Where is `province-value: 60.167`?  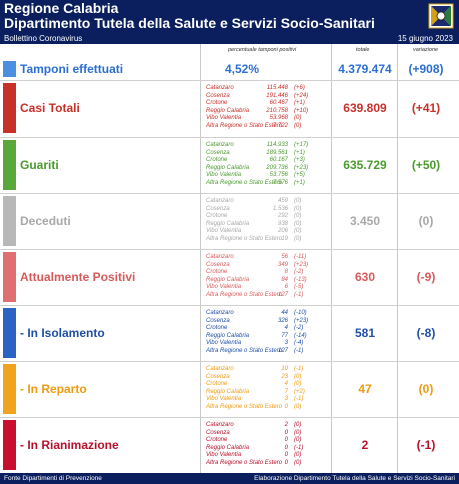
province-value: 60.167 is located at coordinates (278, 160).